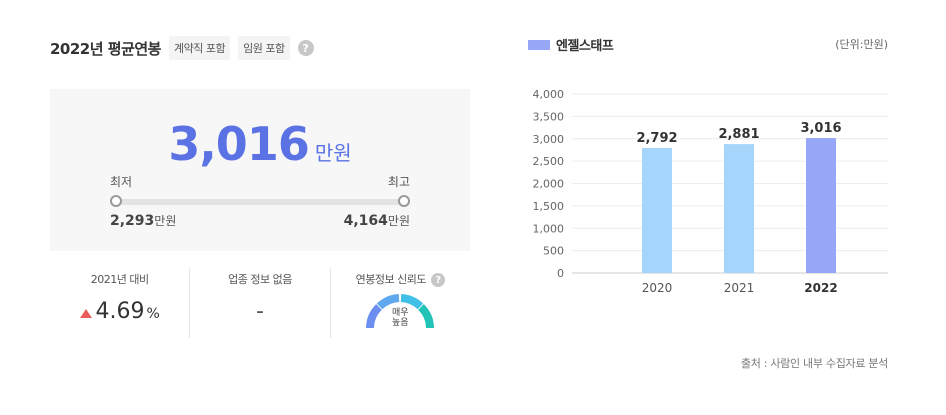  I want to click on y-tick-label: 0, so click(560, 273).